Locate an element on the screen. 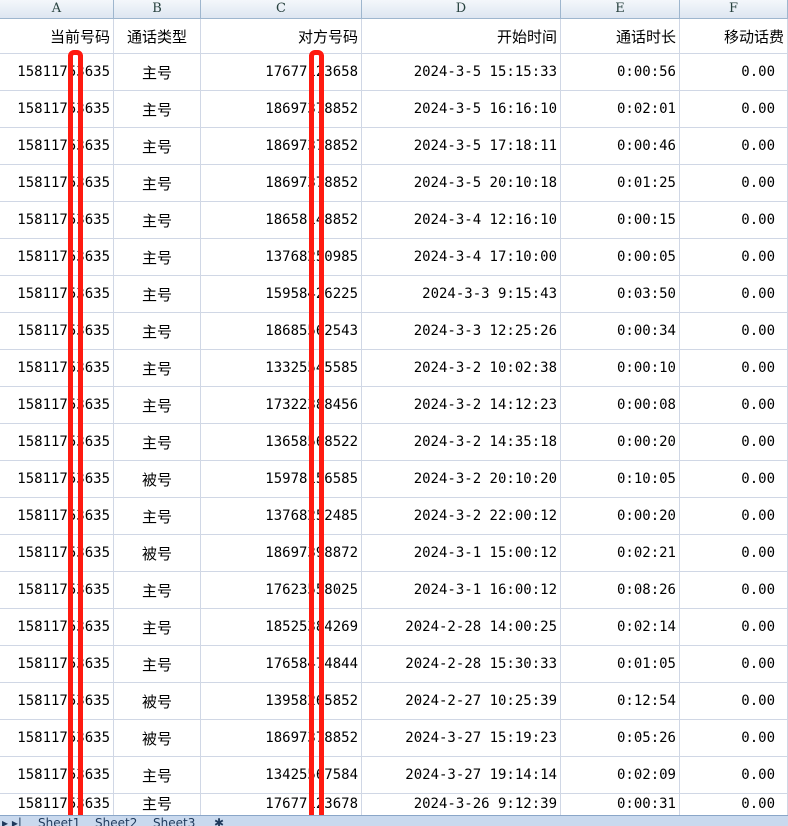 This screenshot has height=826, width=788. duration-cell: 0:00:08 is located at coordinates (620, 405).